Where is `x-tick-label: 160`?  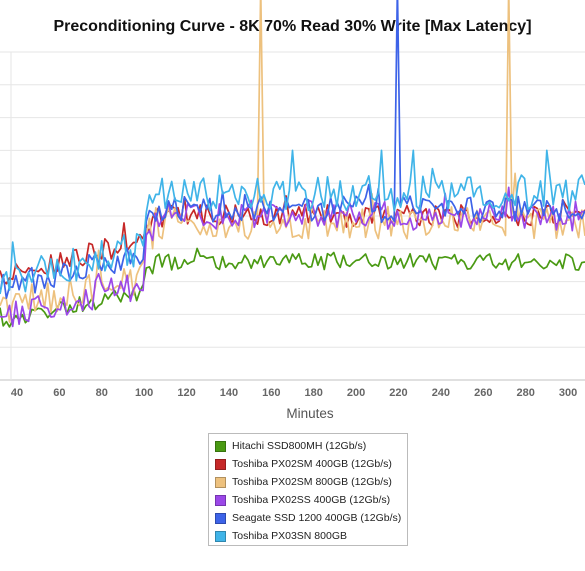 x-tick-label: 160 is located at coordinates (271, 393).